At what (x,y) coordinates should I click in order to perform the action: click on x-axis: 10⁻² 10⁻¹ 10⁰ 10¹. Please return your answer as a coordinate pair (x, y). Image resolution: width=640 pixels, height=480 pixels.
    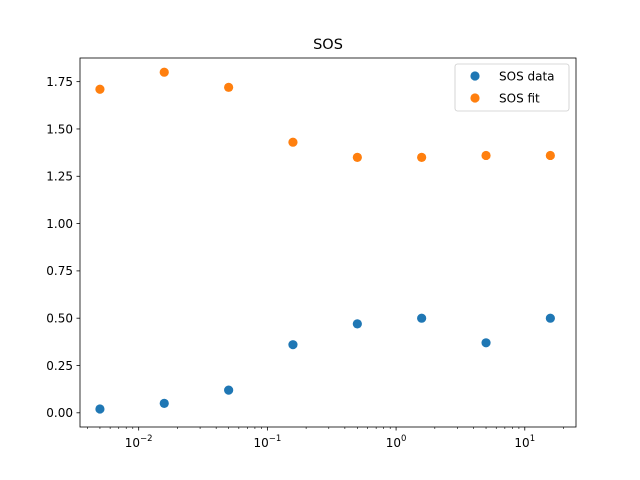
    Looking at the image, I should click on (325, 438).